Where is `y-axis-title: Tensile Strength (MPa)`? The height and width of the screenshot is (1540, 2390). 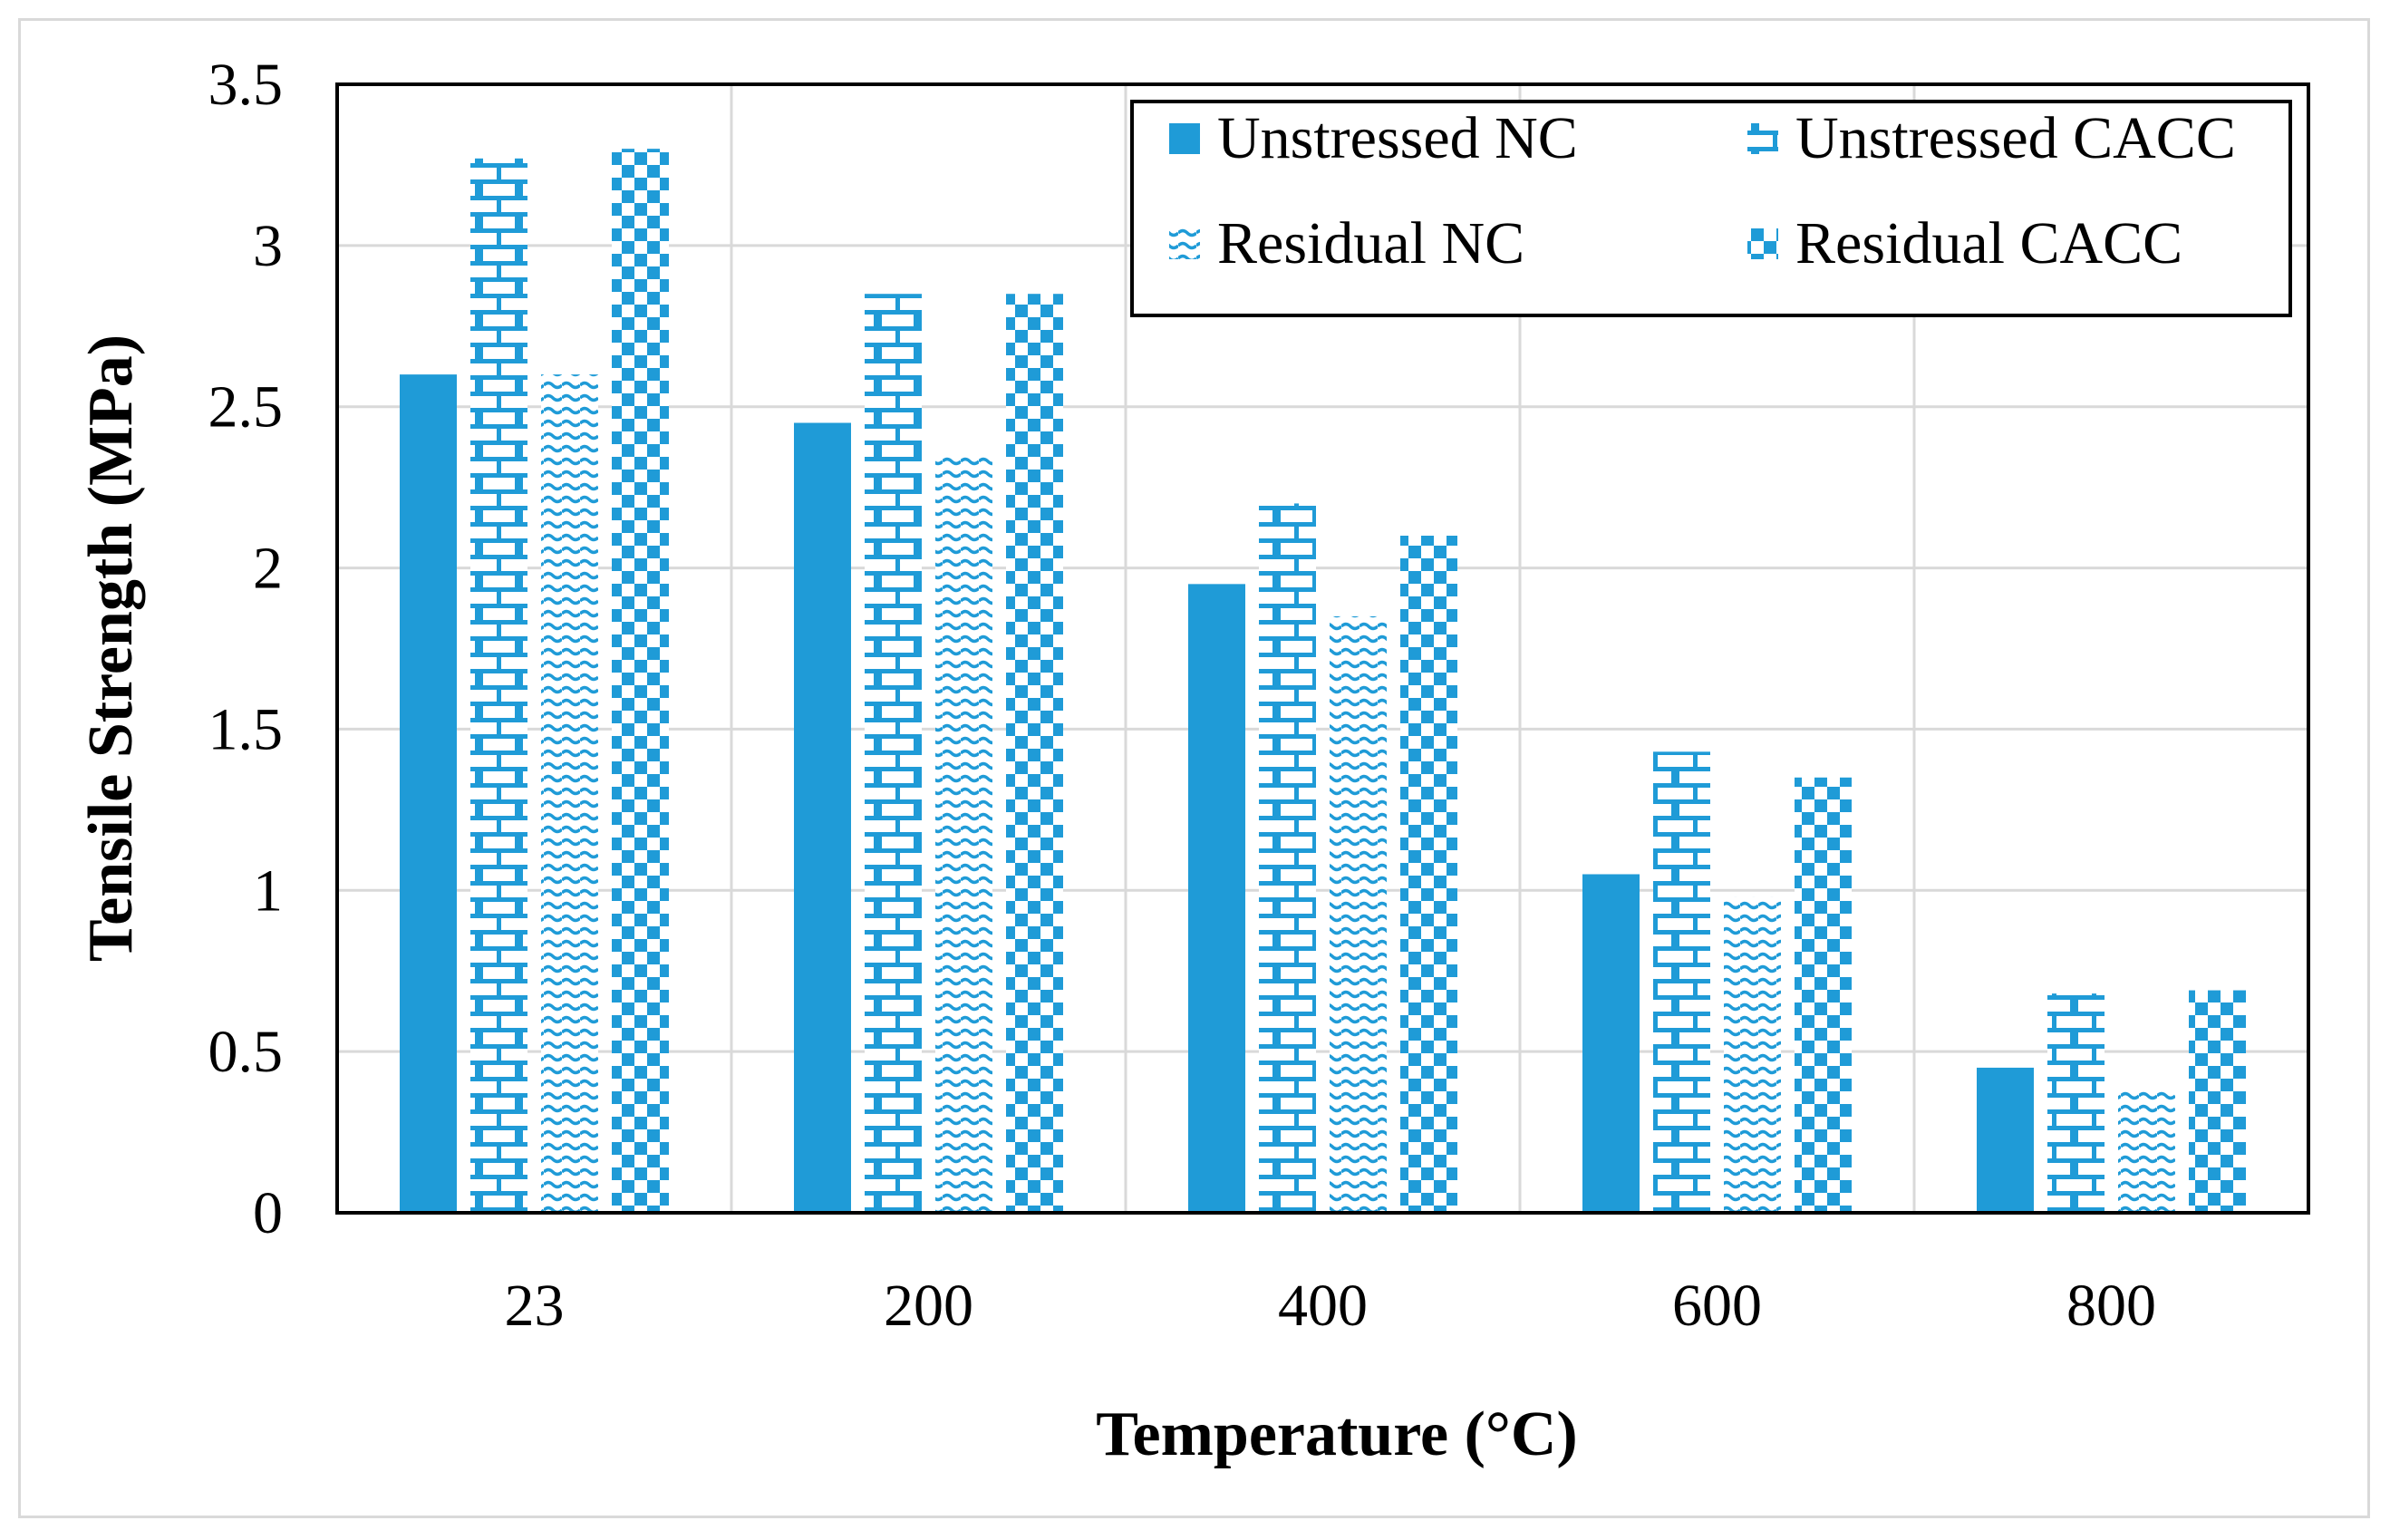 y-axis-title: Tensile Strength (MPa) is located at coordinates (111, 648).